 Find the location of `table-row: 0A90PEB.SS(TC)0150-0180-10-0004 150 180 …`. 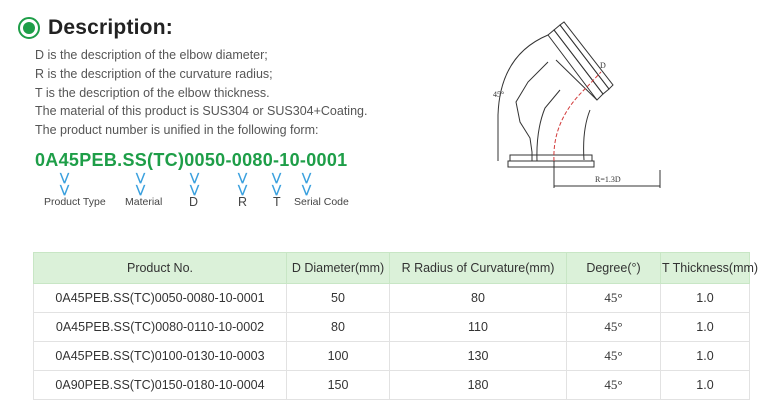

table-row: 0A90PEB.SS(TC)0150-0180-10-0004 150 180 … is located at coordinates (391, 385).